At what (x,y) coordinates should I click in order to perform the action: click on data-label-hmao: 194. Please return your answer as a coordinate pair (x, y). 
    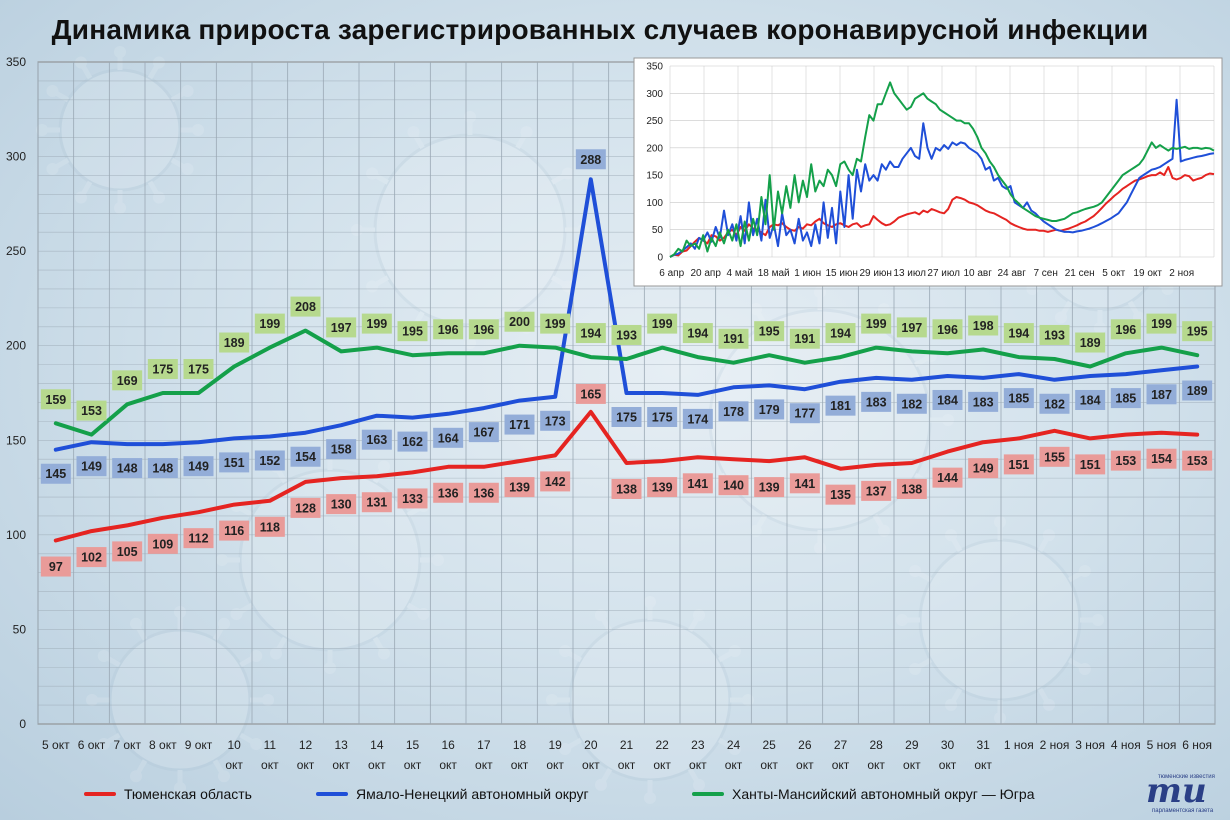
    Looking at the image, I should click on (840, 333).